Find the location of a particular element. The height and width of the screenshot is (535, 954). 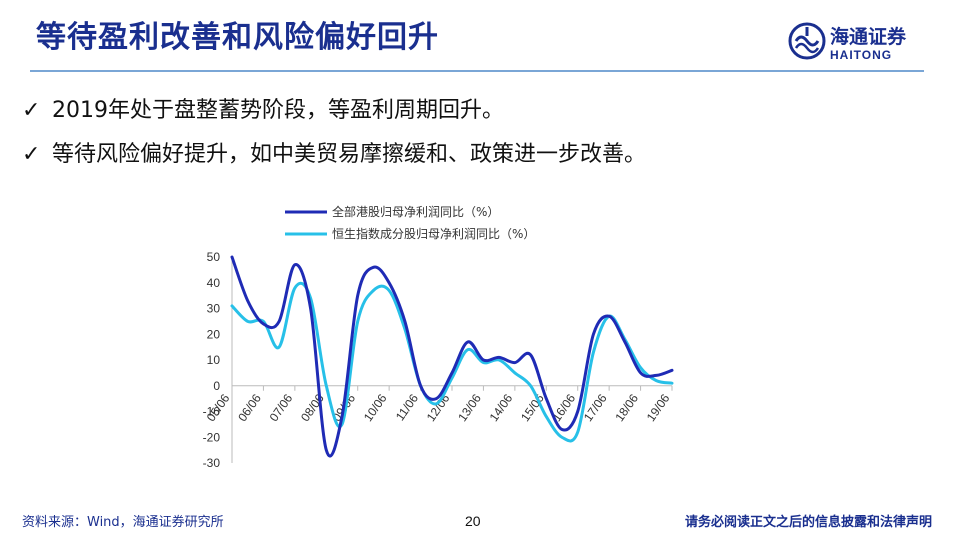

bullet-text-1: 2019年处于盘整蓄势阶段，等盈利周期回升。 is located at coordinates (278, 110).